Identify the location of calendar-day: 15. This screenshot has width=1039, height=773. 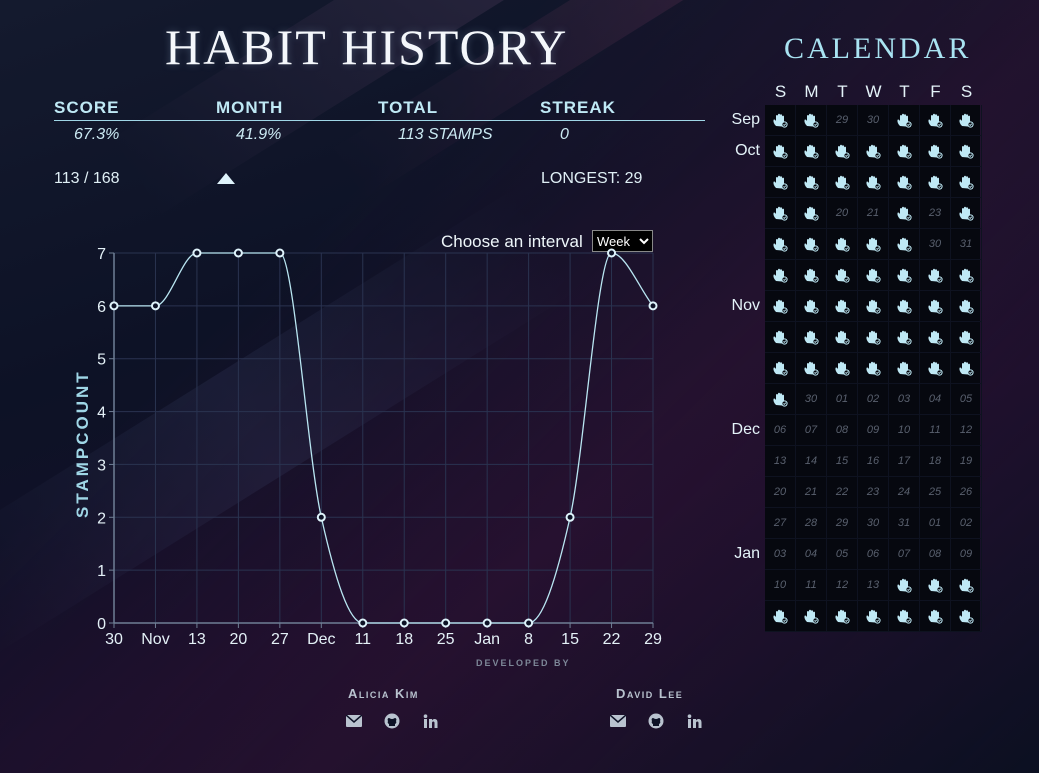
(842, 461).